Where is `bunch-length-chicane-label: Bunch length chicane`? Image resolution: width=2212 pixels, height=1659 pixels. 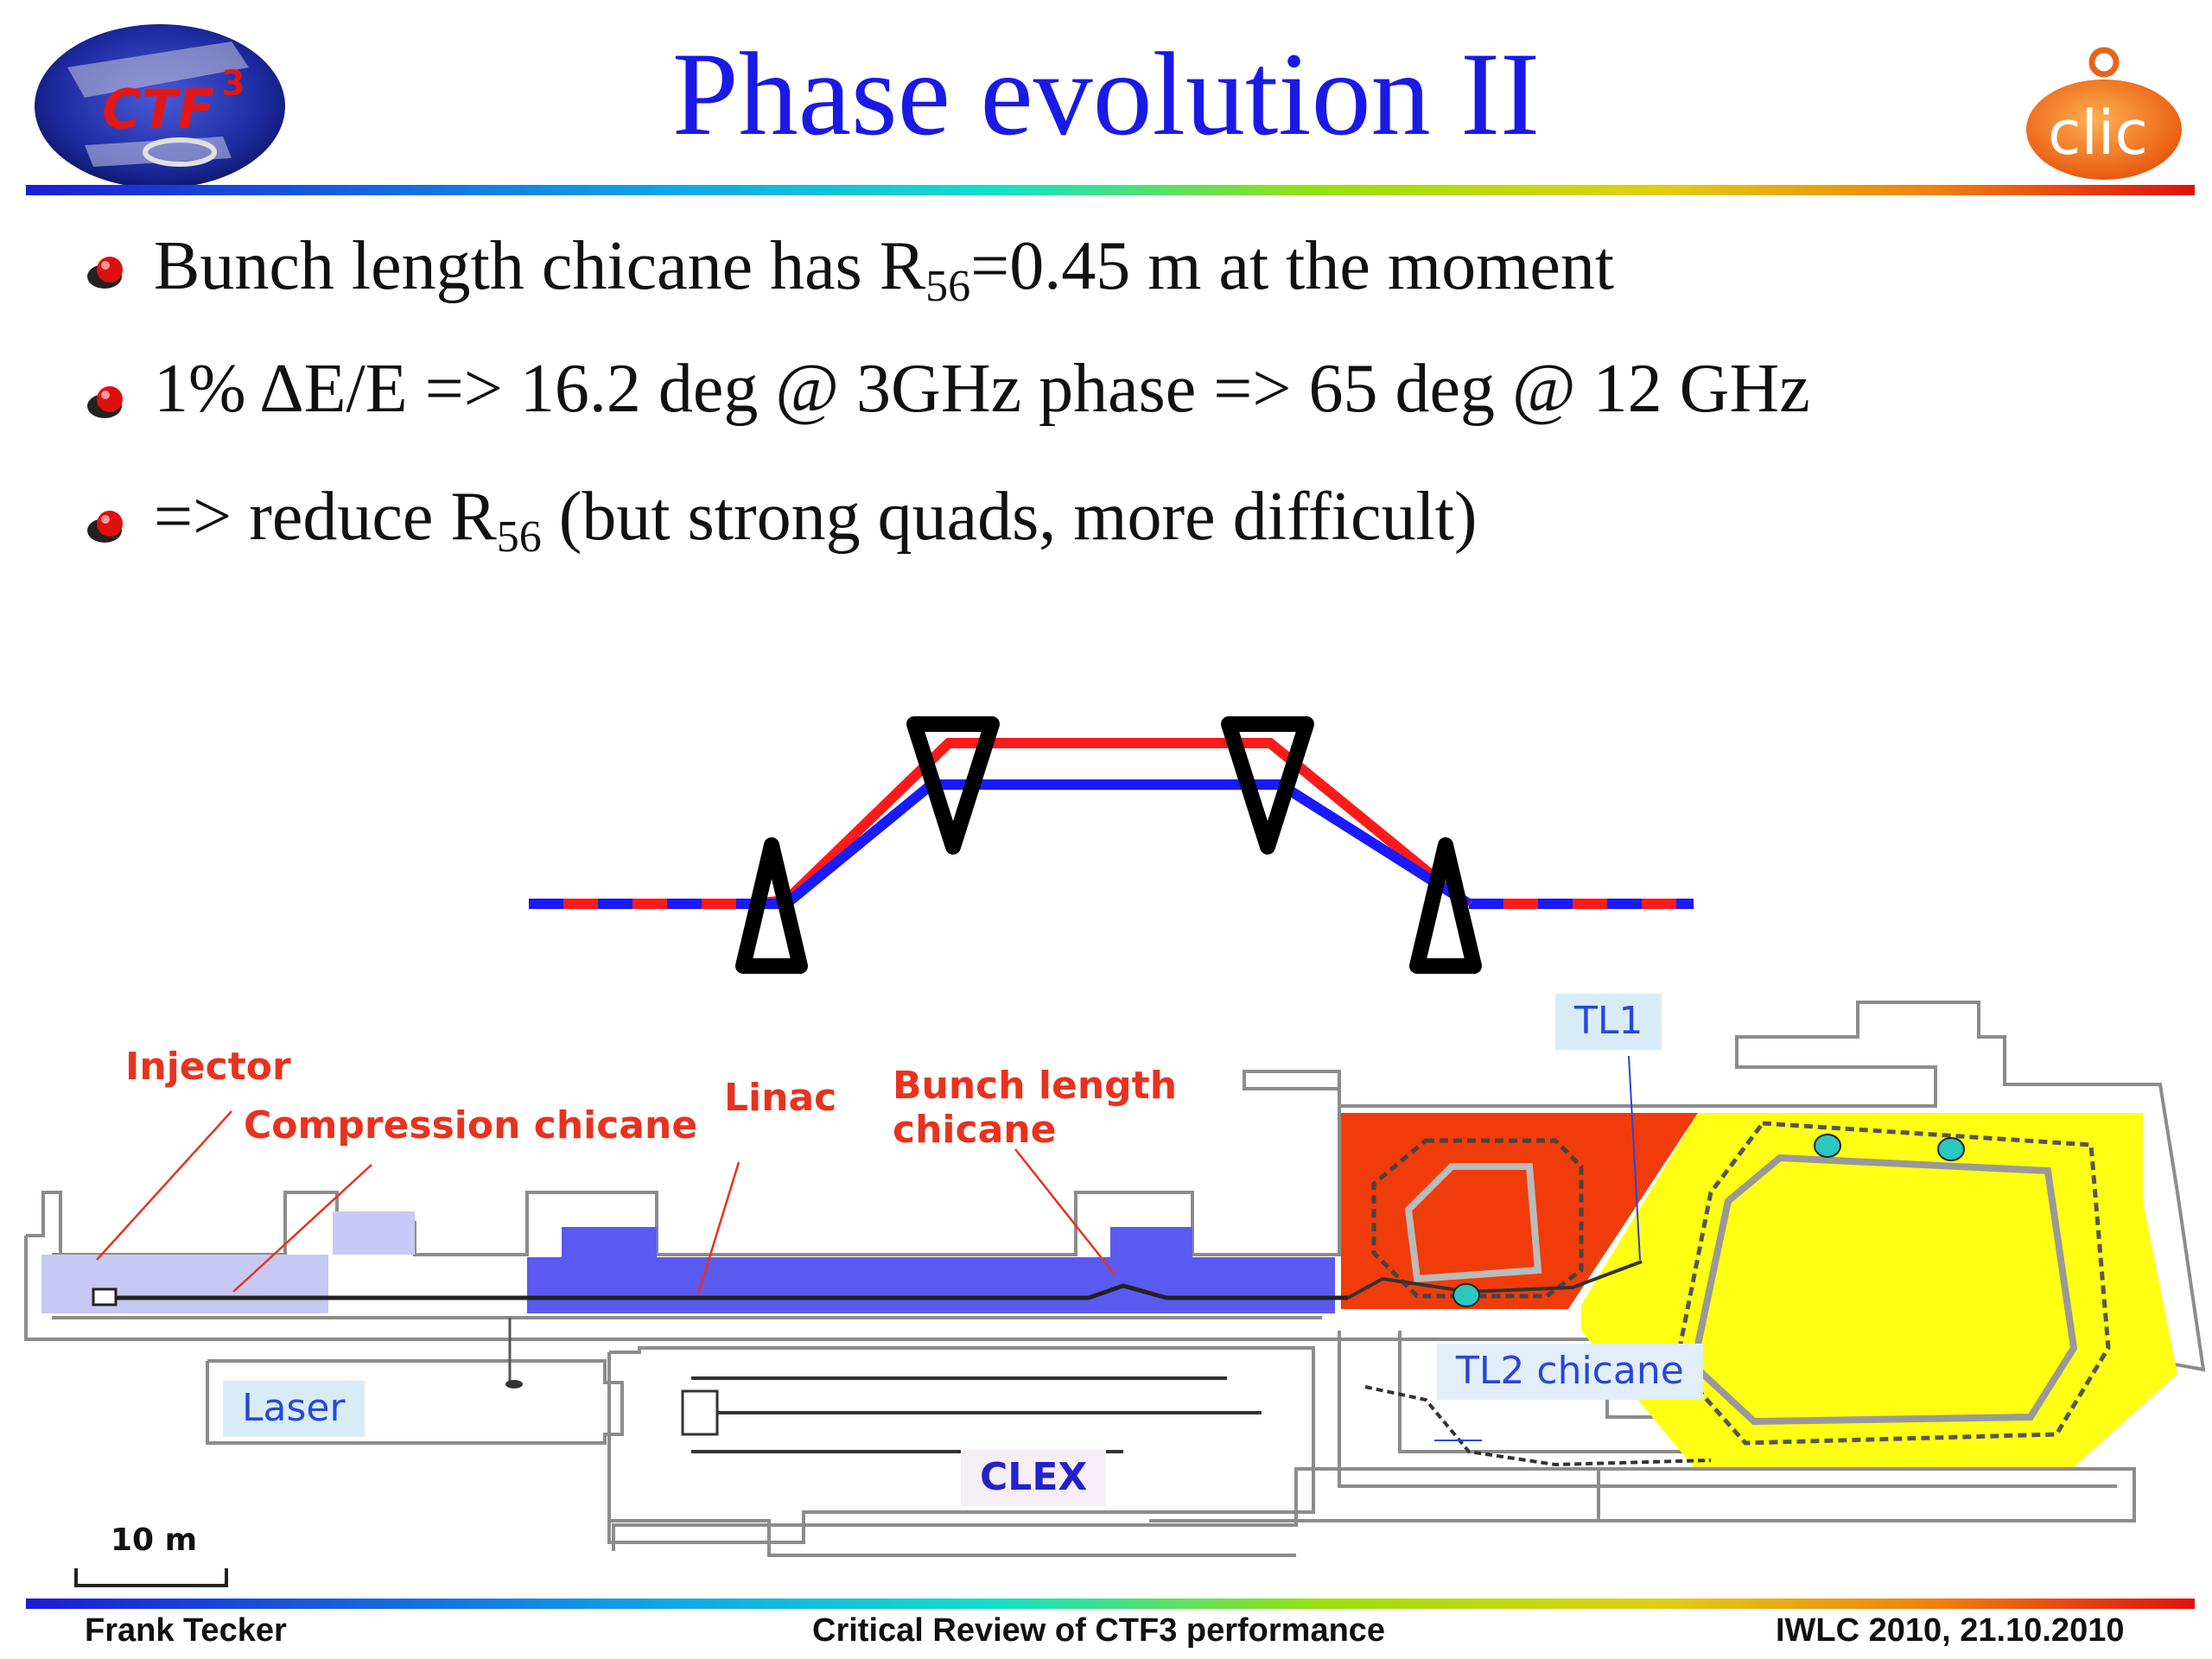 bunch-length-chicane-label: Bunch length chicane is located at coordinates (1035, 1108).